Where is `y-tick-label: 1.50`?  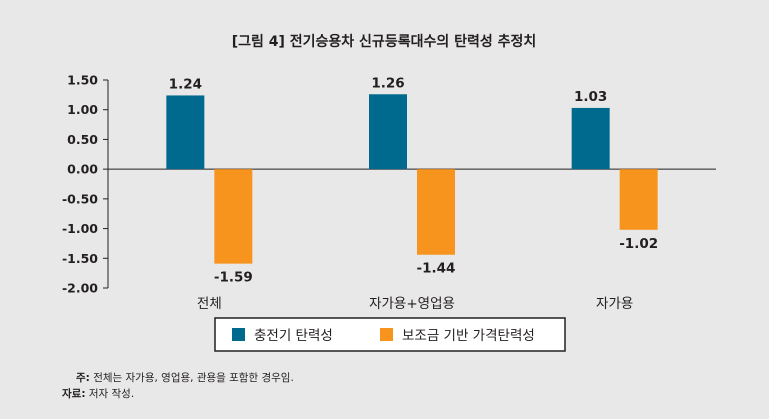
y-tick-label: 1.50 is located at coordinates (82, 80).